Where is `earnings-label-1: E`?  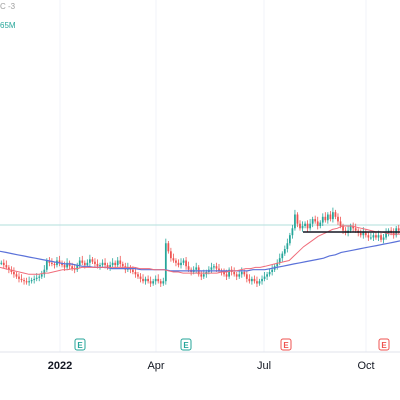 earnings-label-1: E is located at coordinates (186, 345).